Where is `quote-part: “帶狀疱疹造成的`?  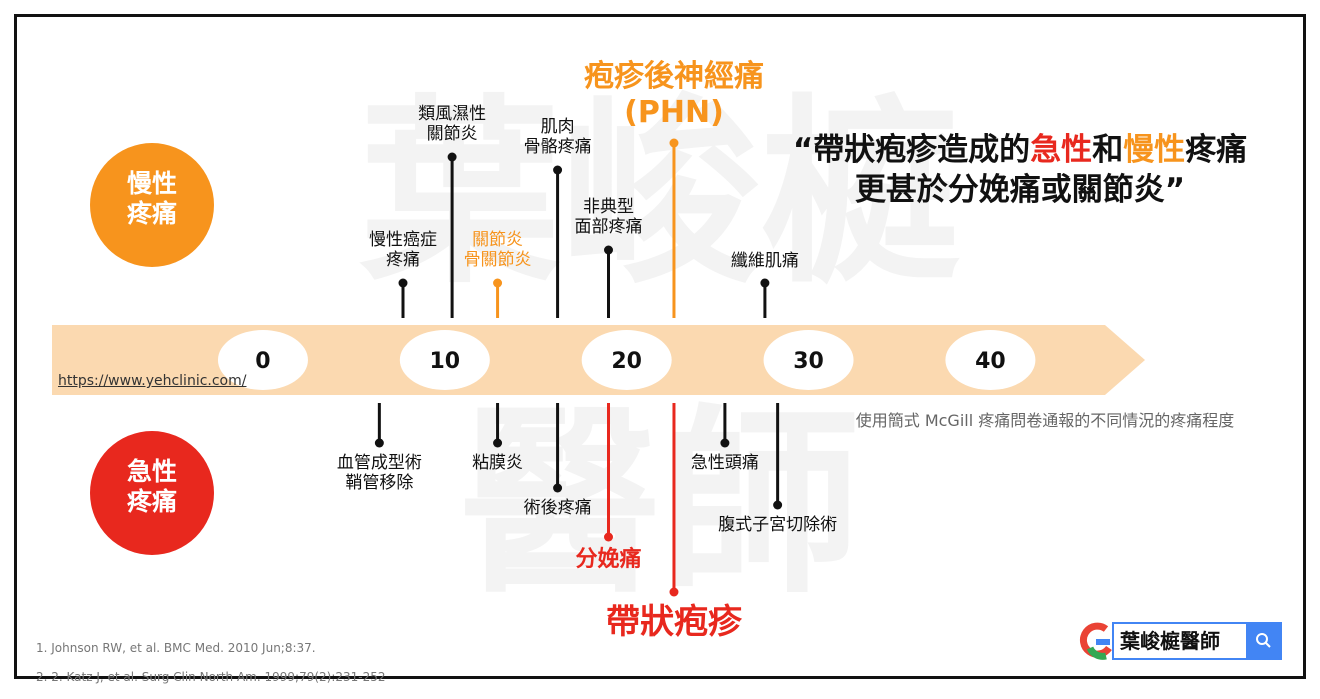
quote-part: “帶狀疱疹造成的 is located at coordinates (911, 150).